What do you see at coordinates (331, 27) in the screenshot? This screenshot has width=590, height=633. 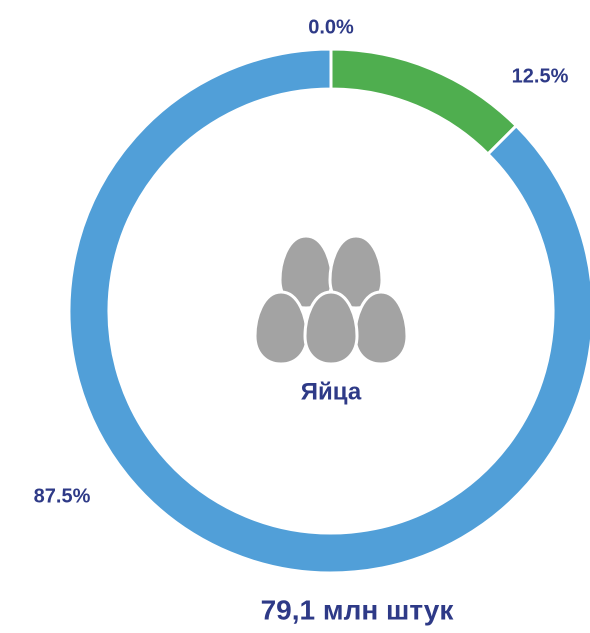 I see `data-label: 0.0%` at bounding box center [331, 27].